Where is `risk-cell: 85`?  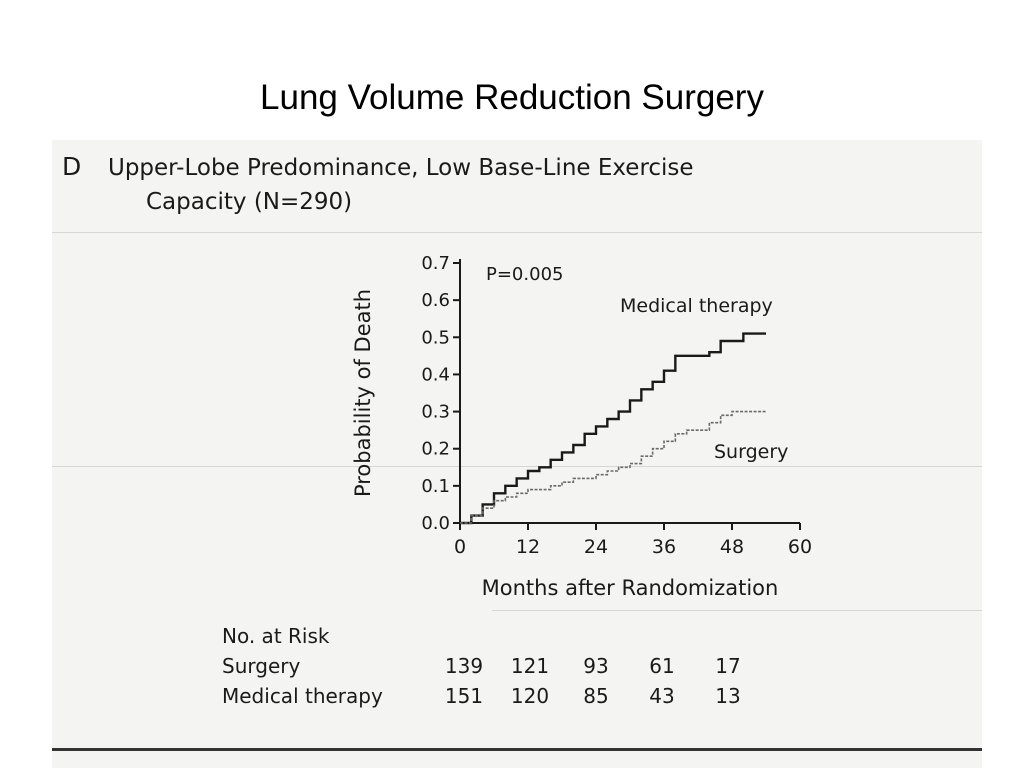
risk-cell: 85 is located at coordinates (596, 696).